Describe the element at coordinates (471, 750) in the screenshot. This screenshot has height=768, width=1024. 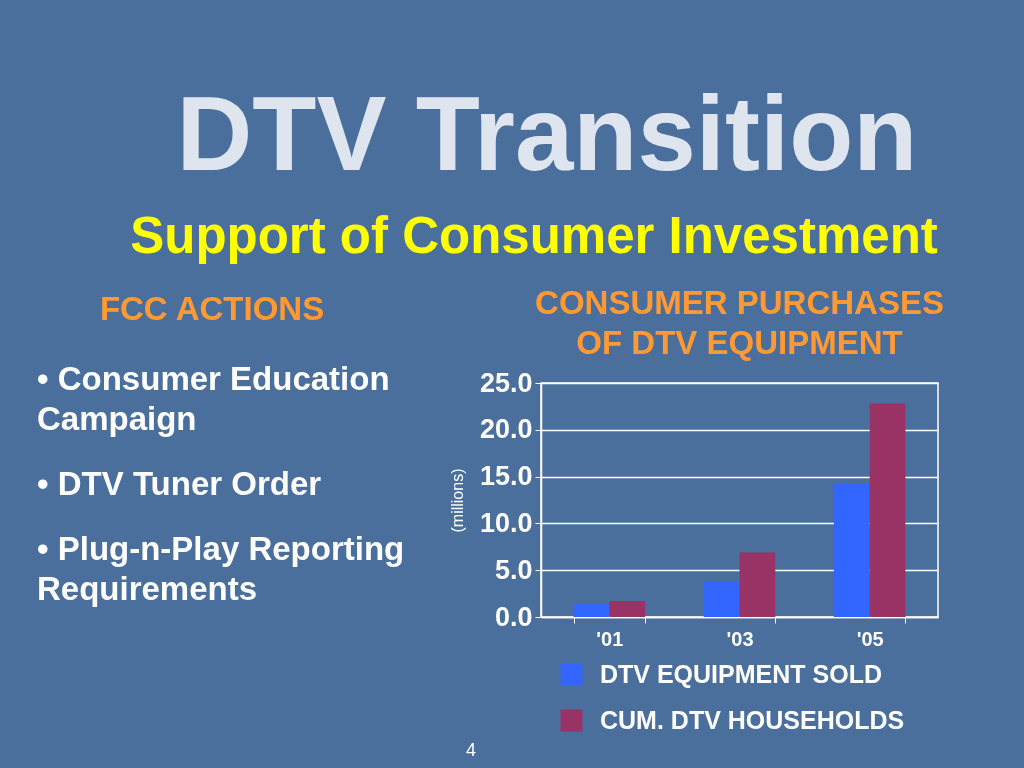
I see `text: 4` at that location.